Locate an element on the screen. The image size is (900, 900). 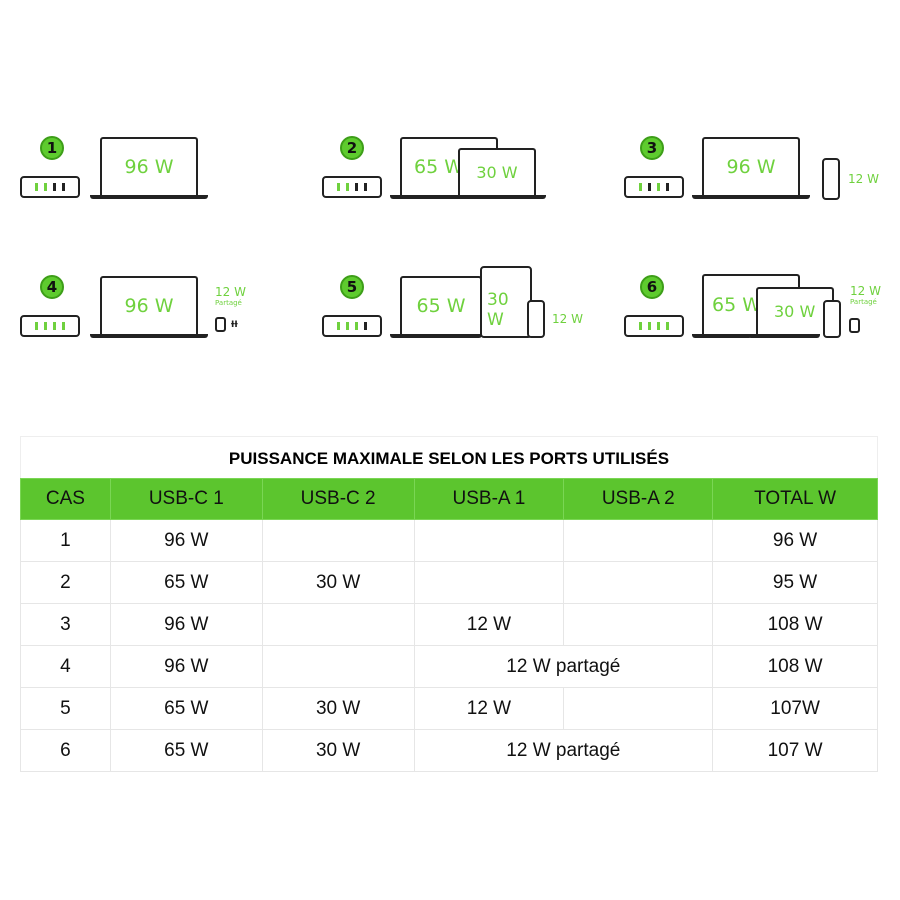
earbuds-icon: ᵼᵼ is located at coordinates (234, 323).